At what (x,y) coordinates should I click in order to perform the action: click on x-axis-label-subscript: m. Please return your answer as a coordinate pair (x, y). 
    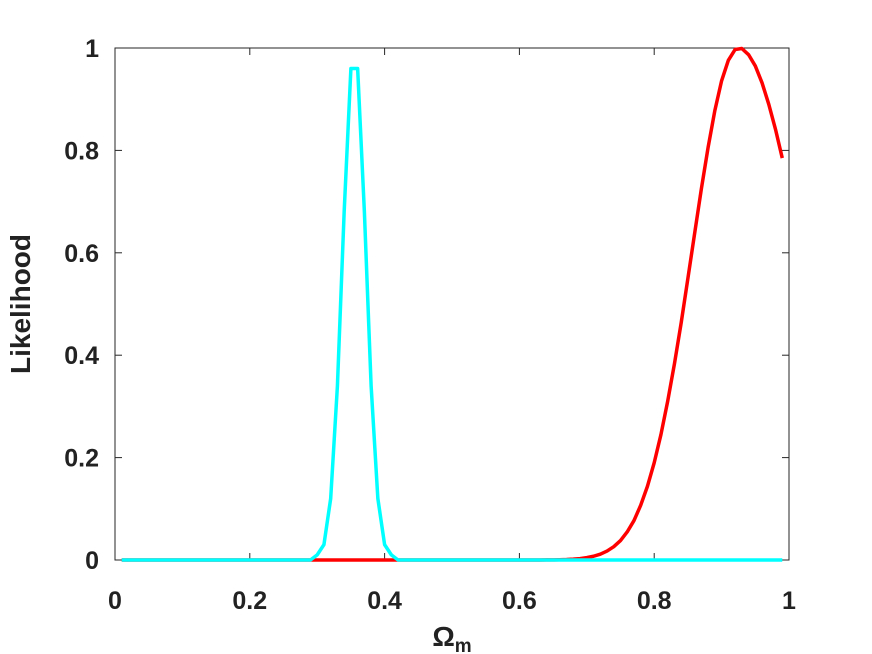
    Looking at the image, I should click on (463, 645).